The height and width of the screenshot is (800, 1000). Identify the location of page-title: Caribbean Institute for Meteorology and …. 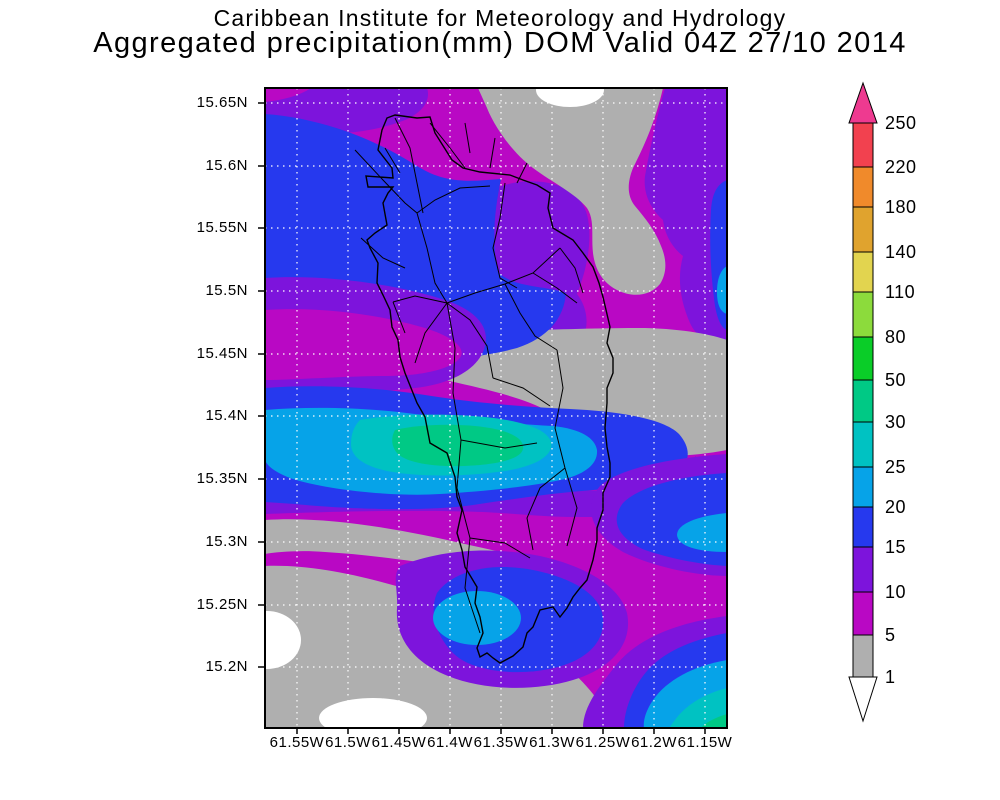
(500, 18).